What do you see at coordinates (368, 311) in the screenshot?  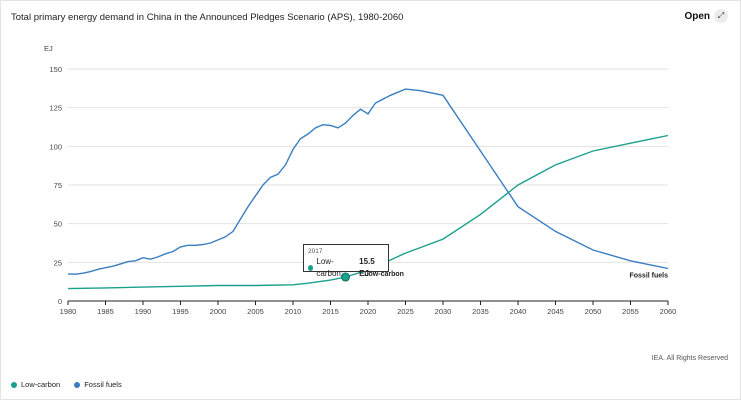 I see `x-tick-label: 2020` at bounding box center [368, 311].